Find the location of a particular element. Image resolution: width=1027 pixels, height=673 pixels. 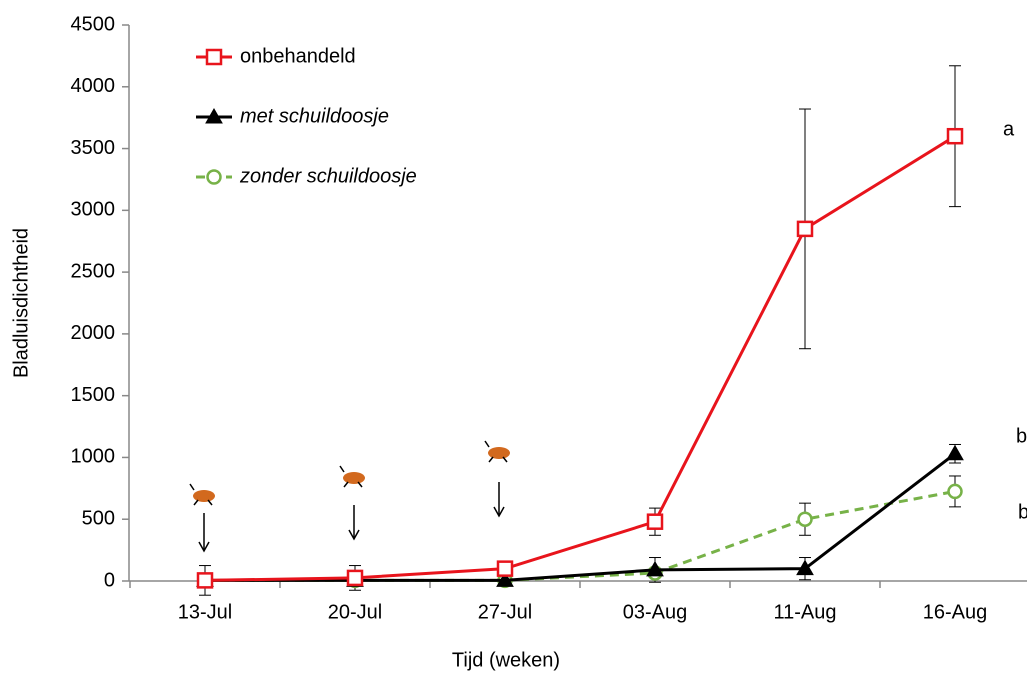

insect-markers is located at coordinates (349, 496).